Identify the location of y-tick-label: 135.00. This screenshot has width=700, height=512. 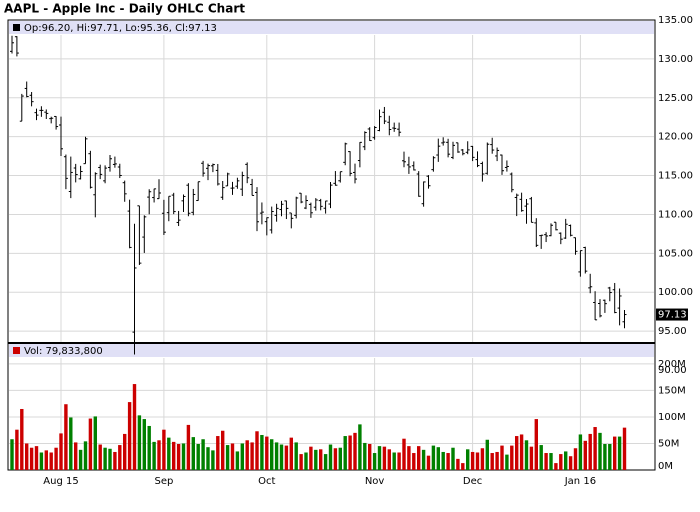
(675, 20).